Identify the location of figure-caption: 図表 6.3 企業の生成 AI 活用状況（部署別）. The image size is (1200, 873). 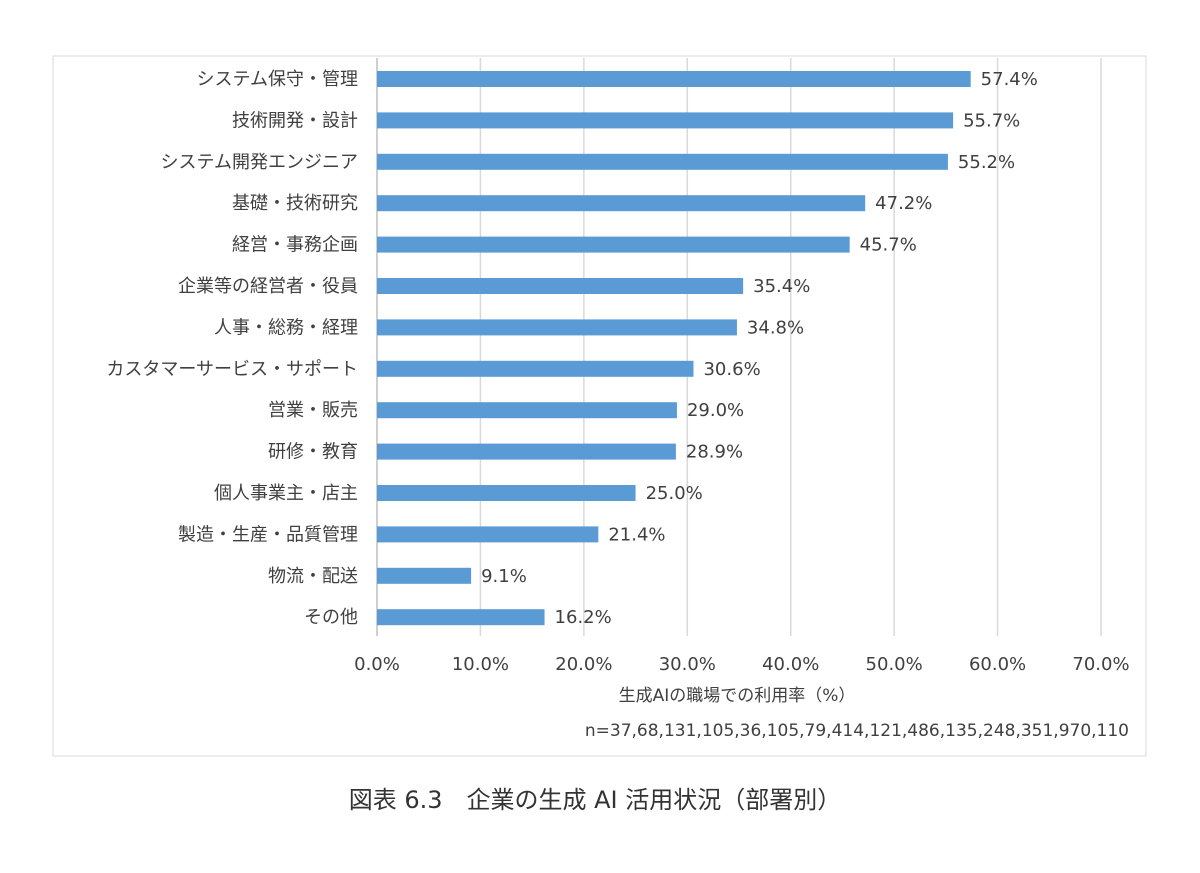
(595, 800).